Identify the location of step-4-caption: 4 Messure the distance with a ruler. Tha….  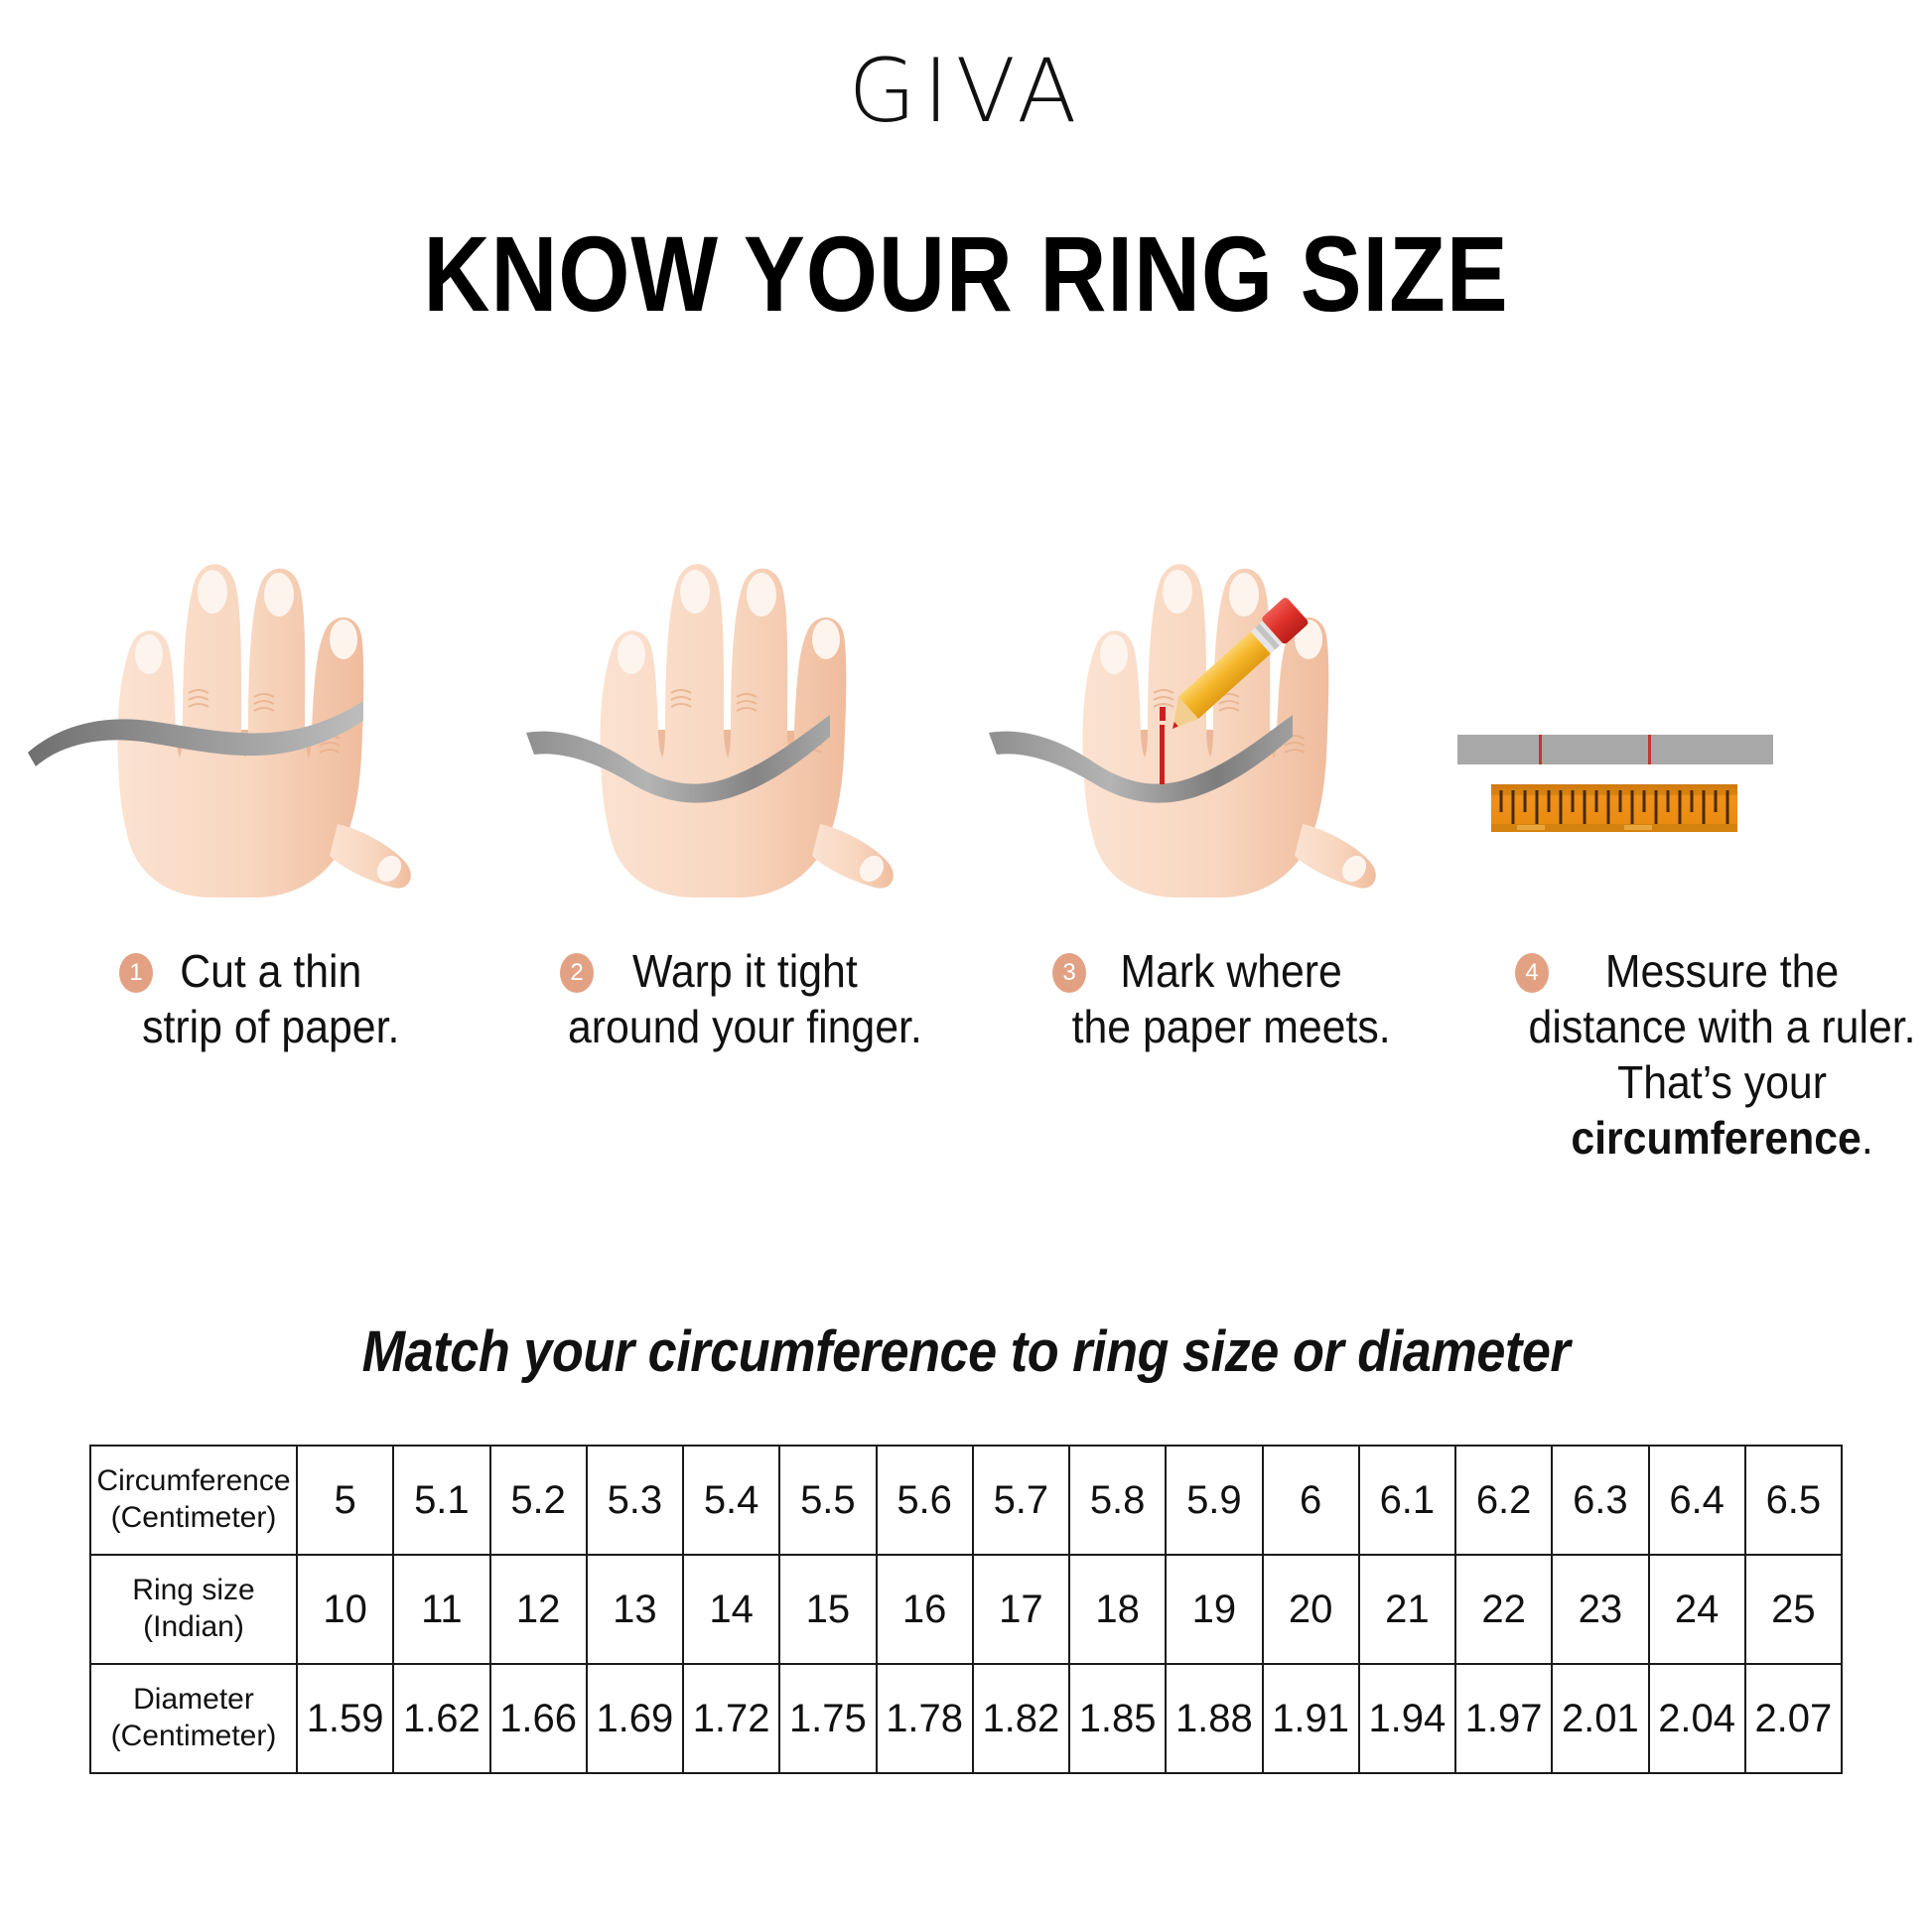
(1689, 1054).